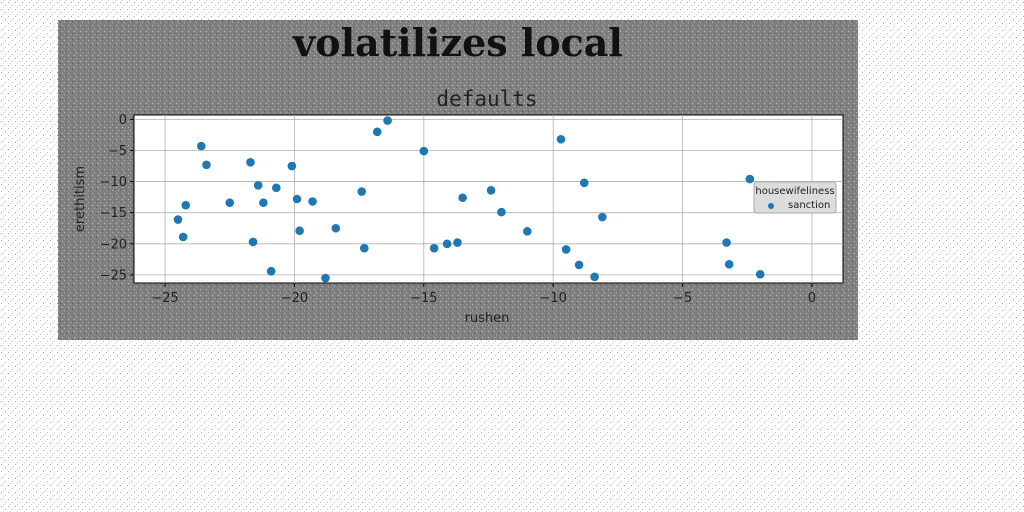 This screenshot has width=1024, height=512. I want to click on legend-title: housewifeliness, so click(794, 191).